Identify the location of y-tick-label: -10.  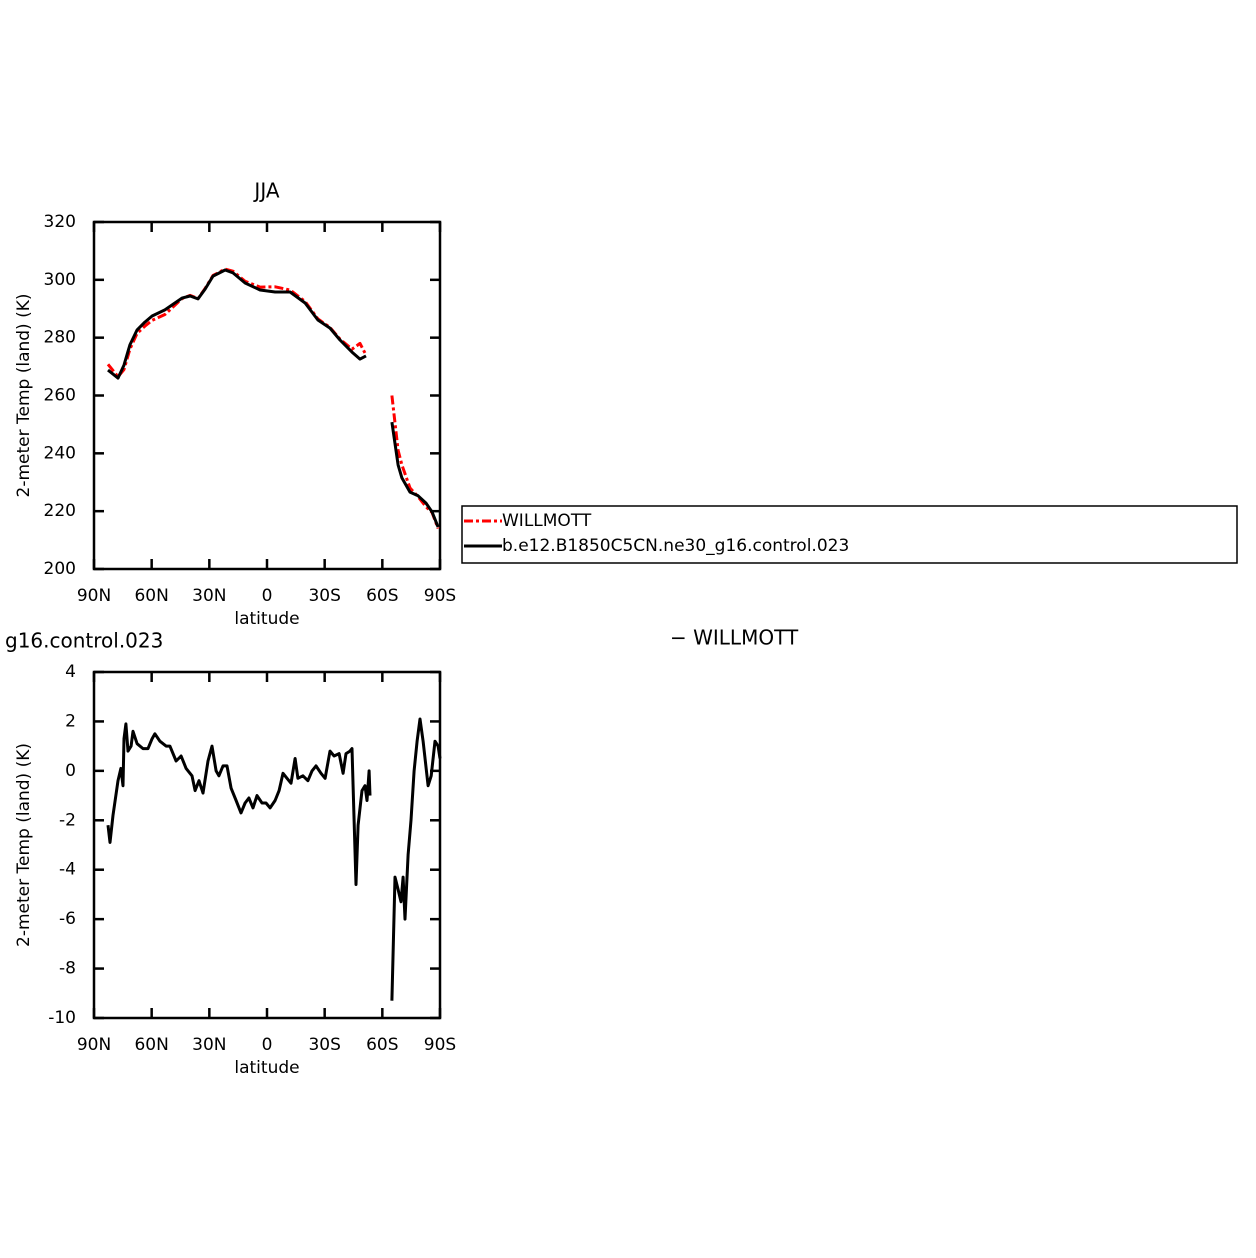
(62, 1018).